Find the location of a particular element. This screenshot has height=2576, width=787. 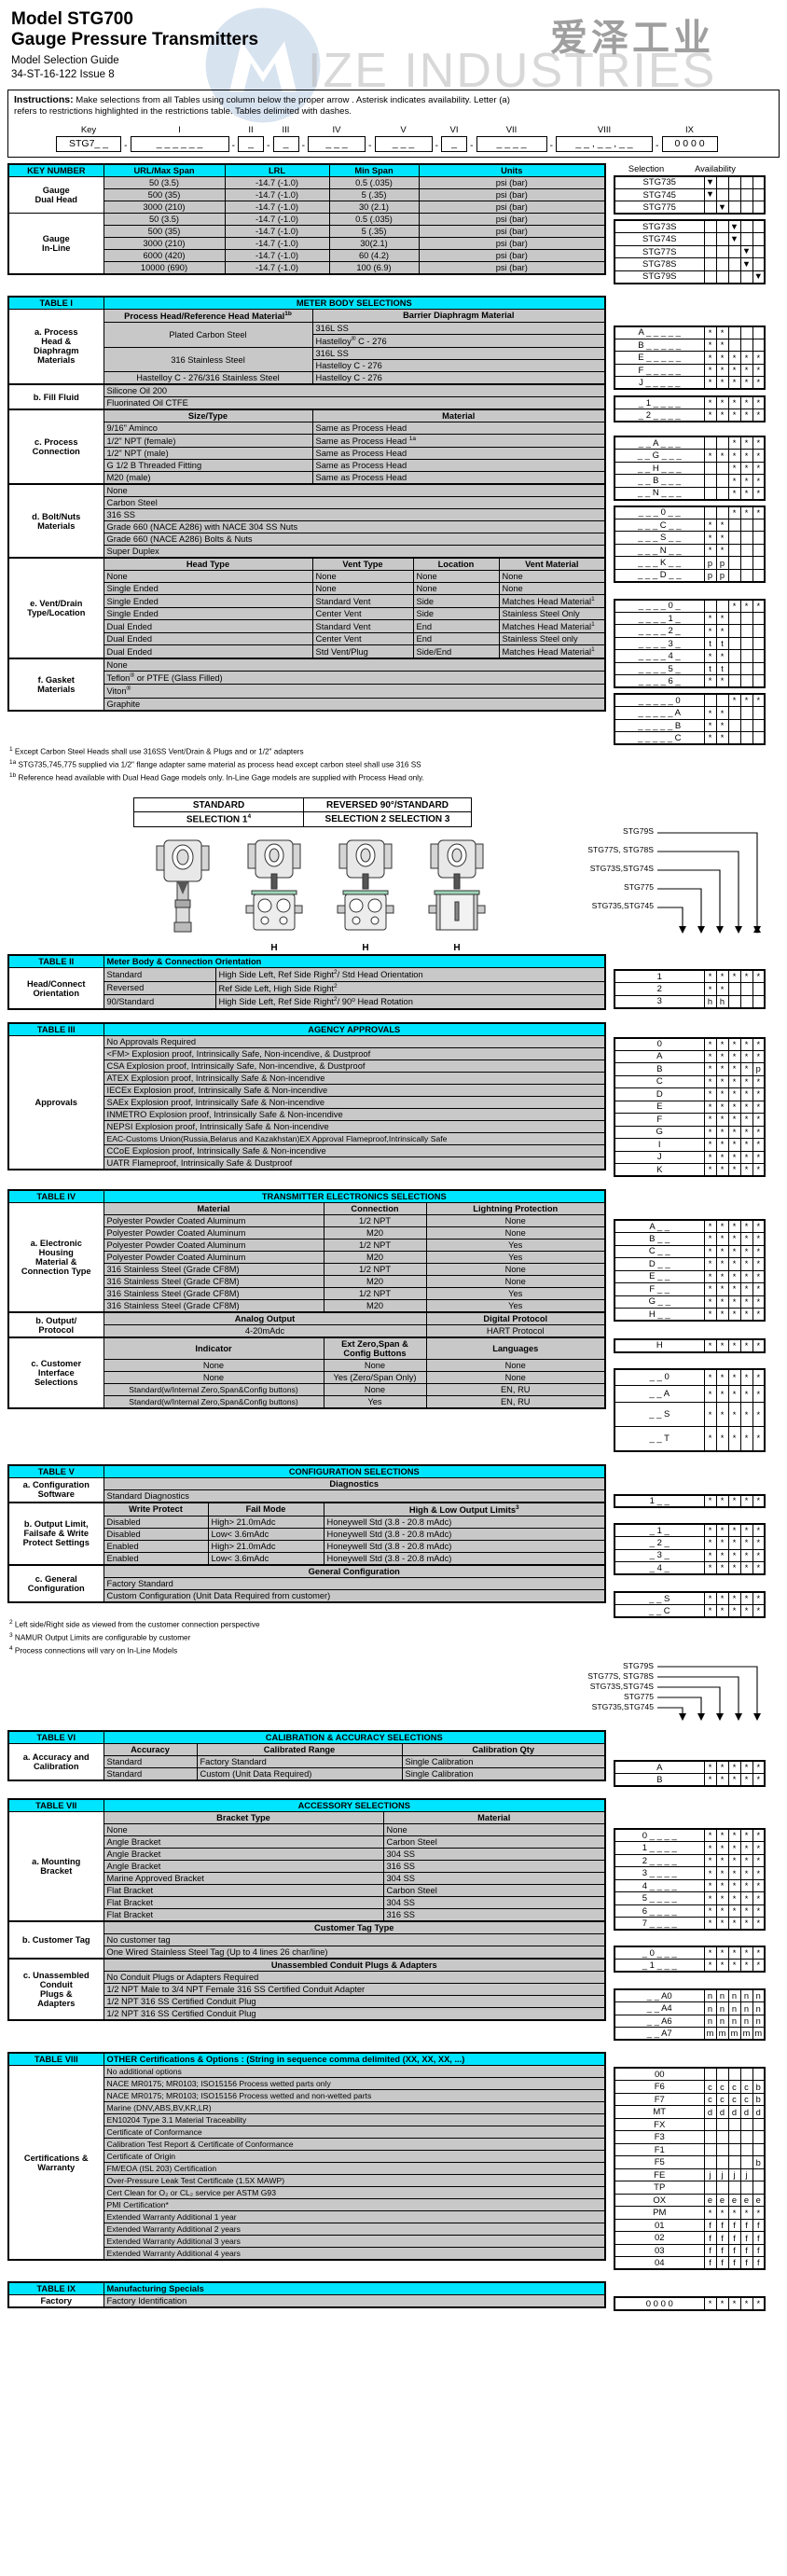

key-input-i: _ _ _ _ _ _ is located at coordinates (179, 143).